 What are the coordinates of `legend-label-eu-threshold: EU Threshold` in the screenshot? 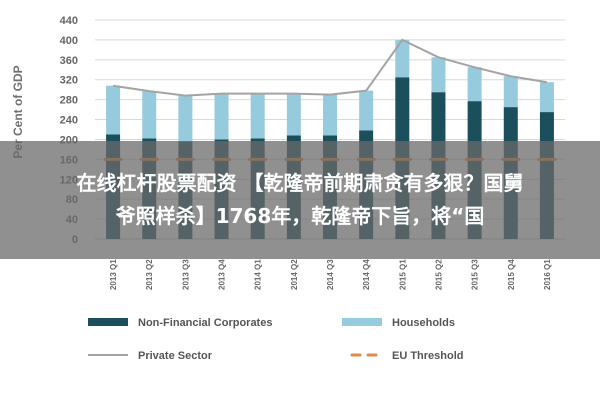 It's located at (428, 356).